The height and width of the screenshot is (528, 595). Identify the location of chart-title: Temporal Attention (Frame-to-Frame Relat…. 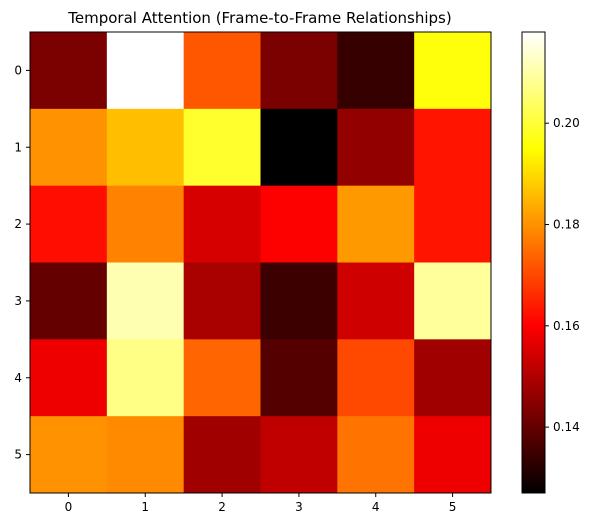
(259, 18).